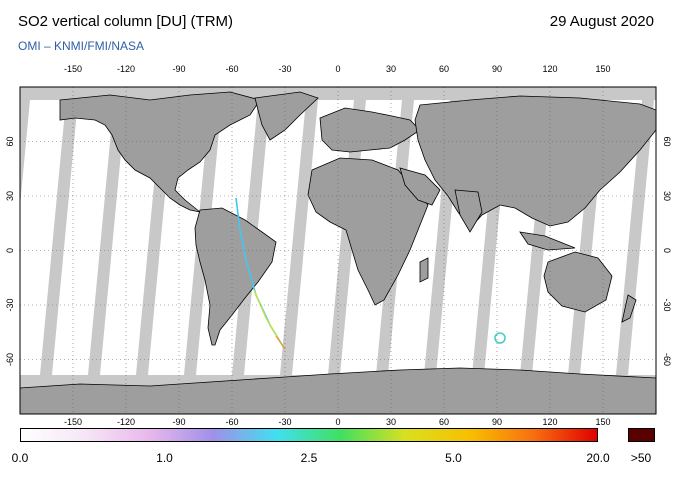 The width and height of the screenshot is (676, 480). Describe the element at coordinates (309, 435) in the screenshot. I see `colorbar` at that location.